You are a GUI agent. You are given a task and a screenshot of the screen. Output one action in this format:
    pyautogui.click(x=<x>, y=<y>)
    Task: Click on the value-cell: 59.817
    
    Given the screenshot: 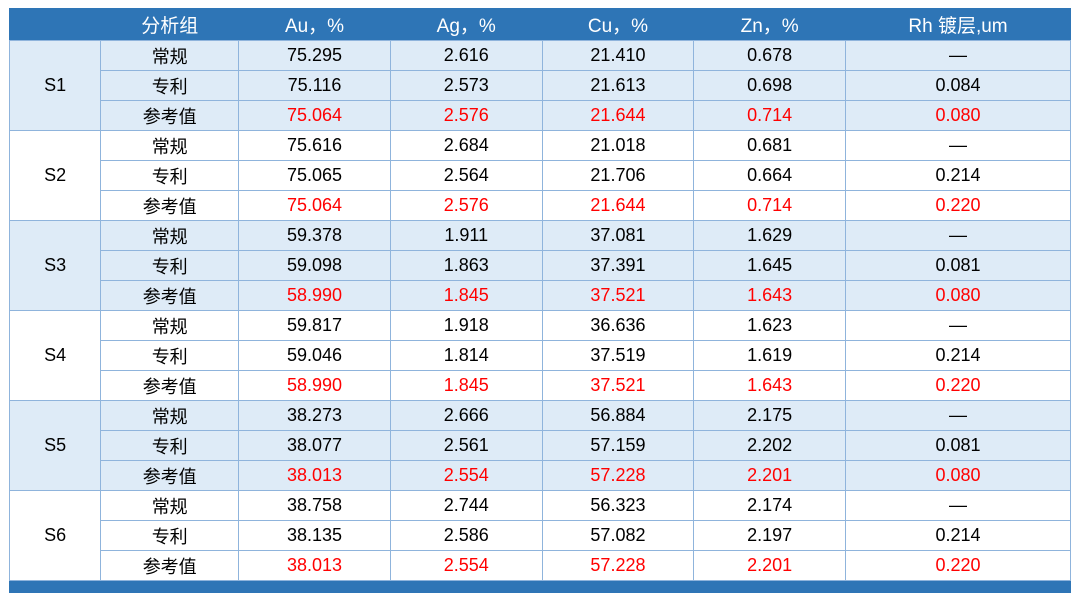 What is the action you would take?
    pyautogui.click(x=314, y=325)
    